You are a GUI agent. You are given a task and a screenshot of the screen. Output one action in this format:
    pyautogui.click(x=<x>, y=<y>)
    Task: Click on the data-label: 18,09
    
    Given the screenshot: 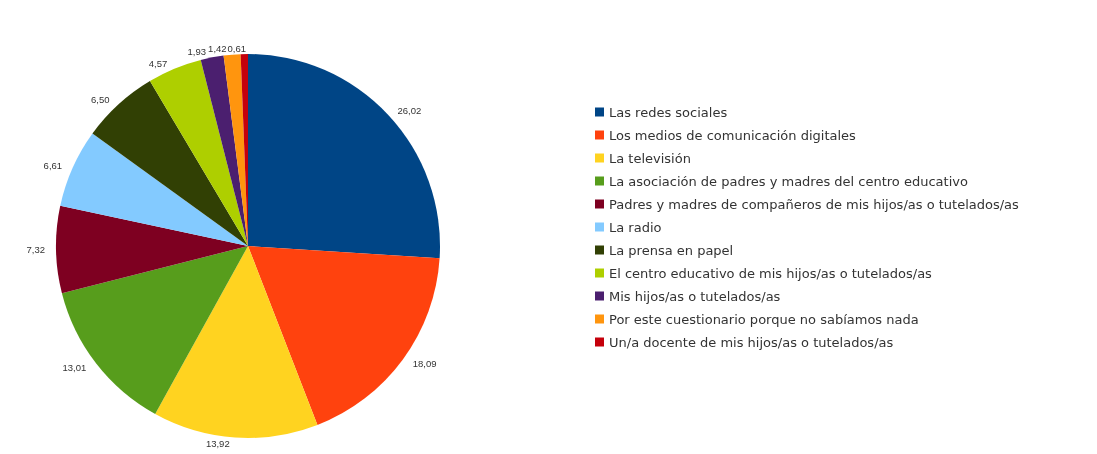 What is the action you would take?
    pyautogui.click(x=424, y=363)
    